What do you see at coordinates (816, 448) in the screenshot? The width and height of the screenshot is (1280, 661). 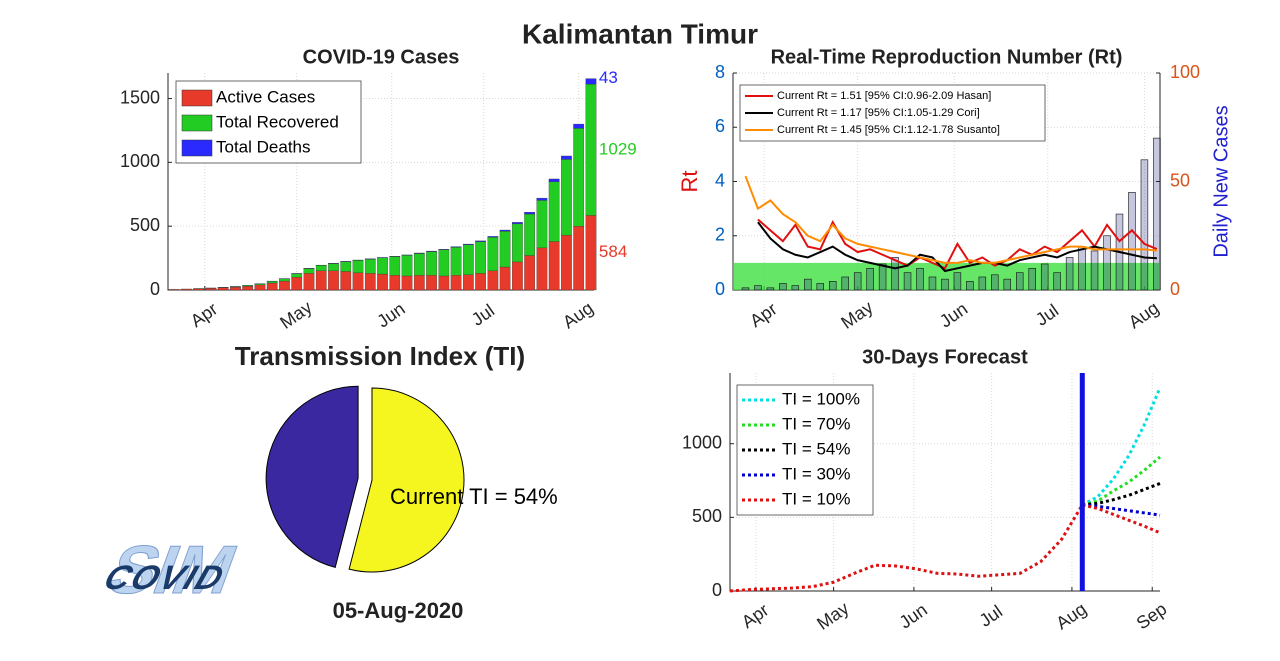 I see `legend-label: TI = 54%` at bounding box center [816, 448].